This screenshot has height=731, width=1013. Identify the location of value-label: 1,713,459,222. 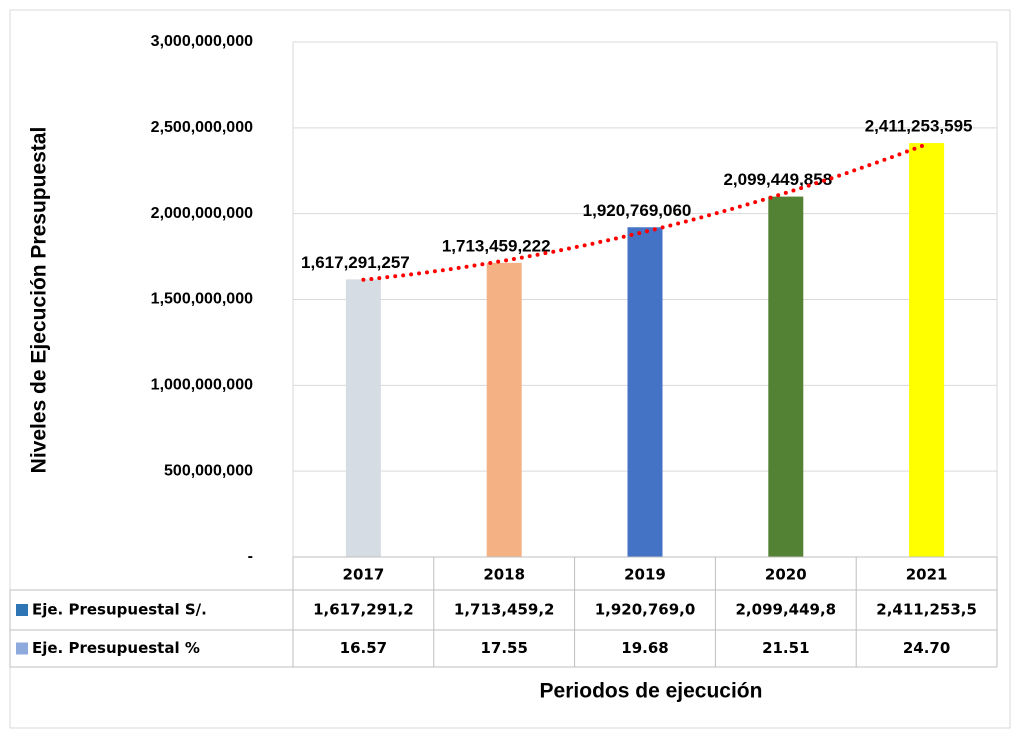
(496, 245).